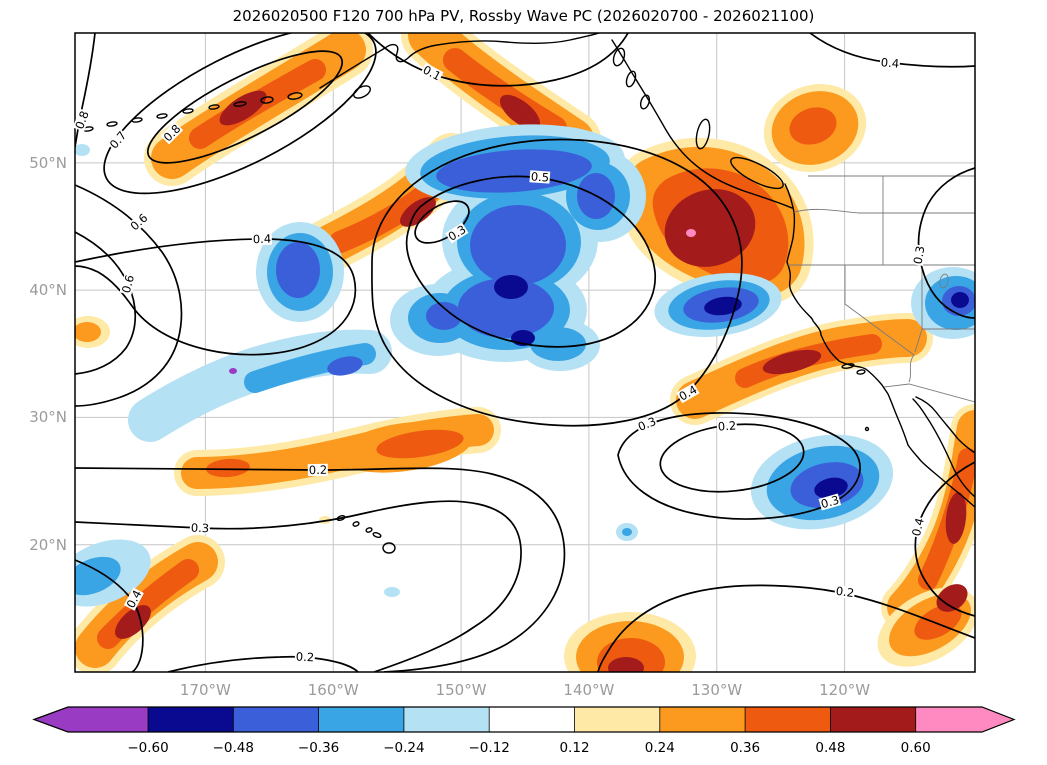 The width and height of the screenshot is (1047, 765). Describe the element at coordinates (518, 247) in the screenshot. I see `negative-anomaly-central` at that location.